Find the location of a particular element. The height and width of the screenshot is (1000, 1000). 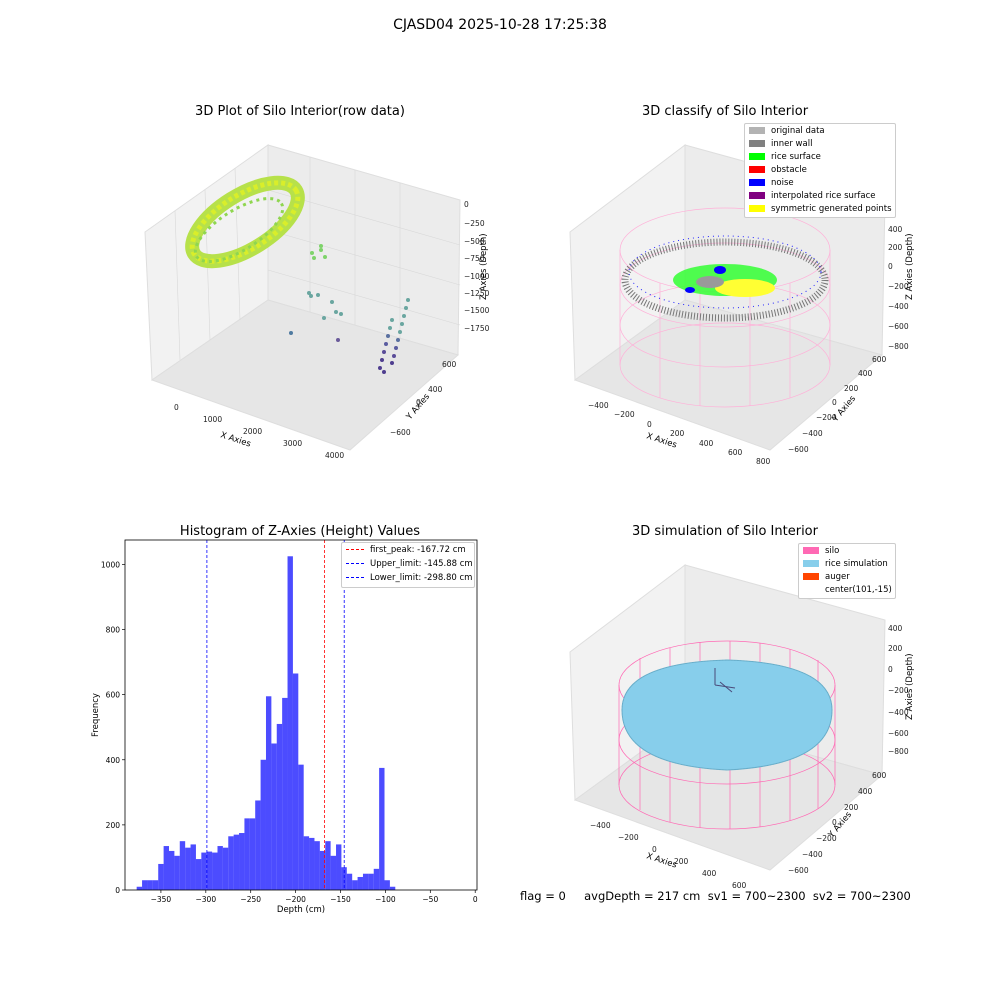

sim-ztick: −400 is located at coordinates (898, 712).